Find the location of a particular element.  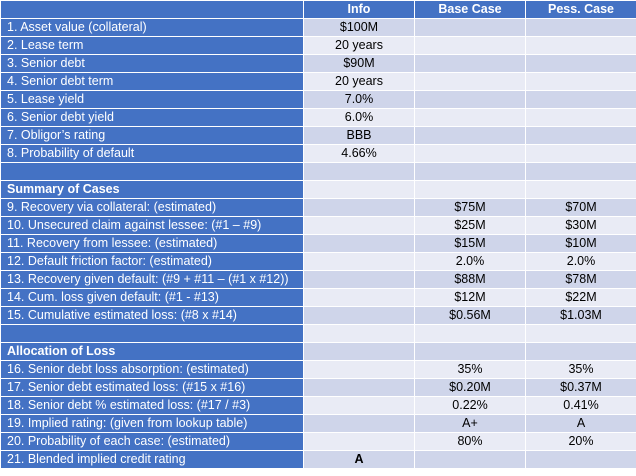

section-row: Allocation of Loss is located at coordinates (318, 351).